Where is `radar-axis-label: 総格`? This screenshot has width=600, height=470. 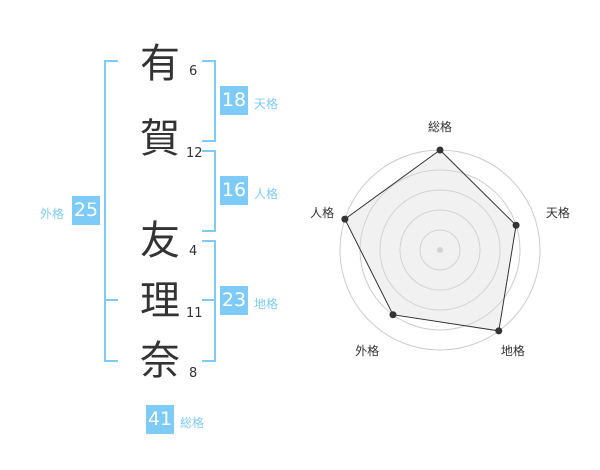 radar-axis-label: 総格 is located at coordinates (440, 127).